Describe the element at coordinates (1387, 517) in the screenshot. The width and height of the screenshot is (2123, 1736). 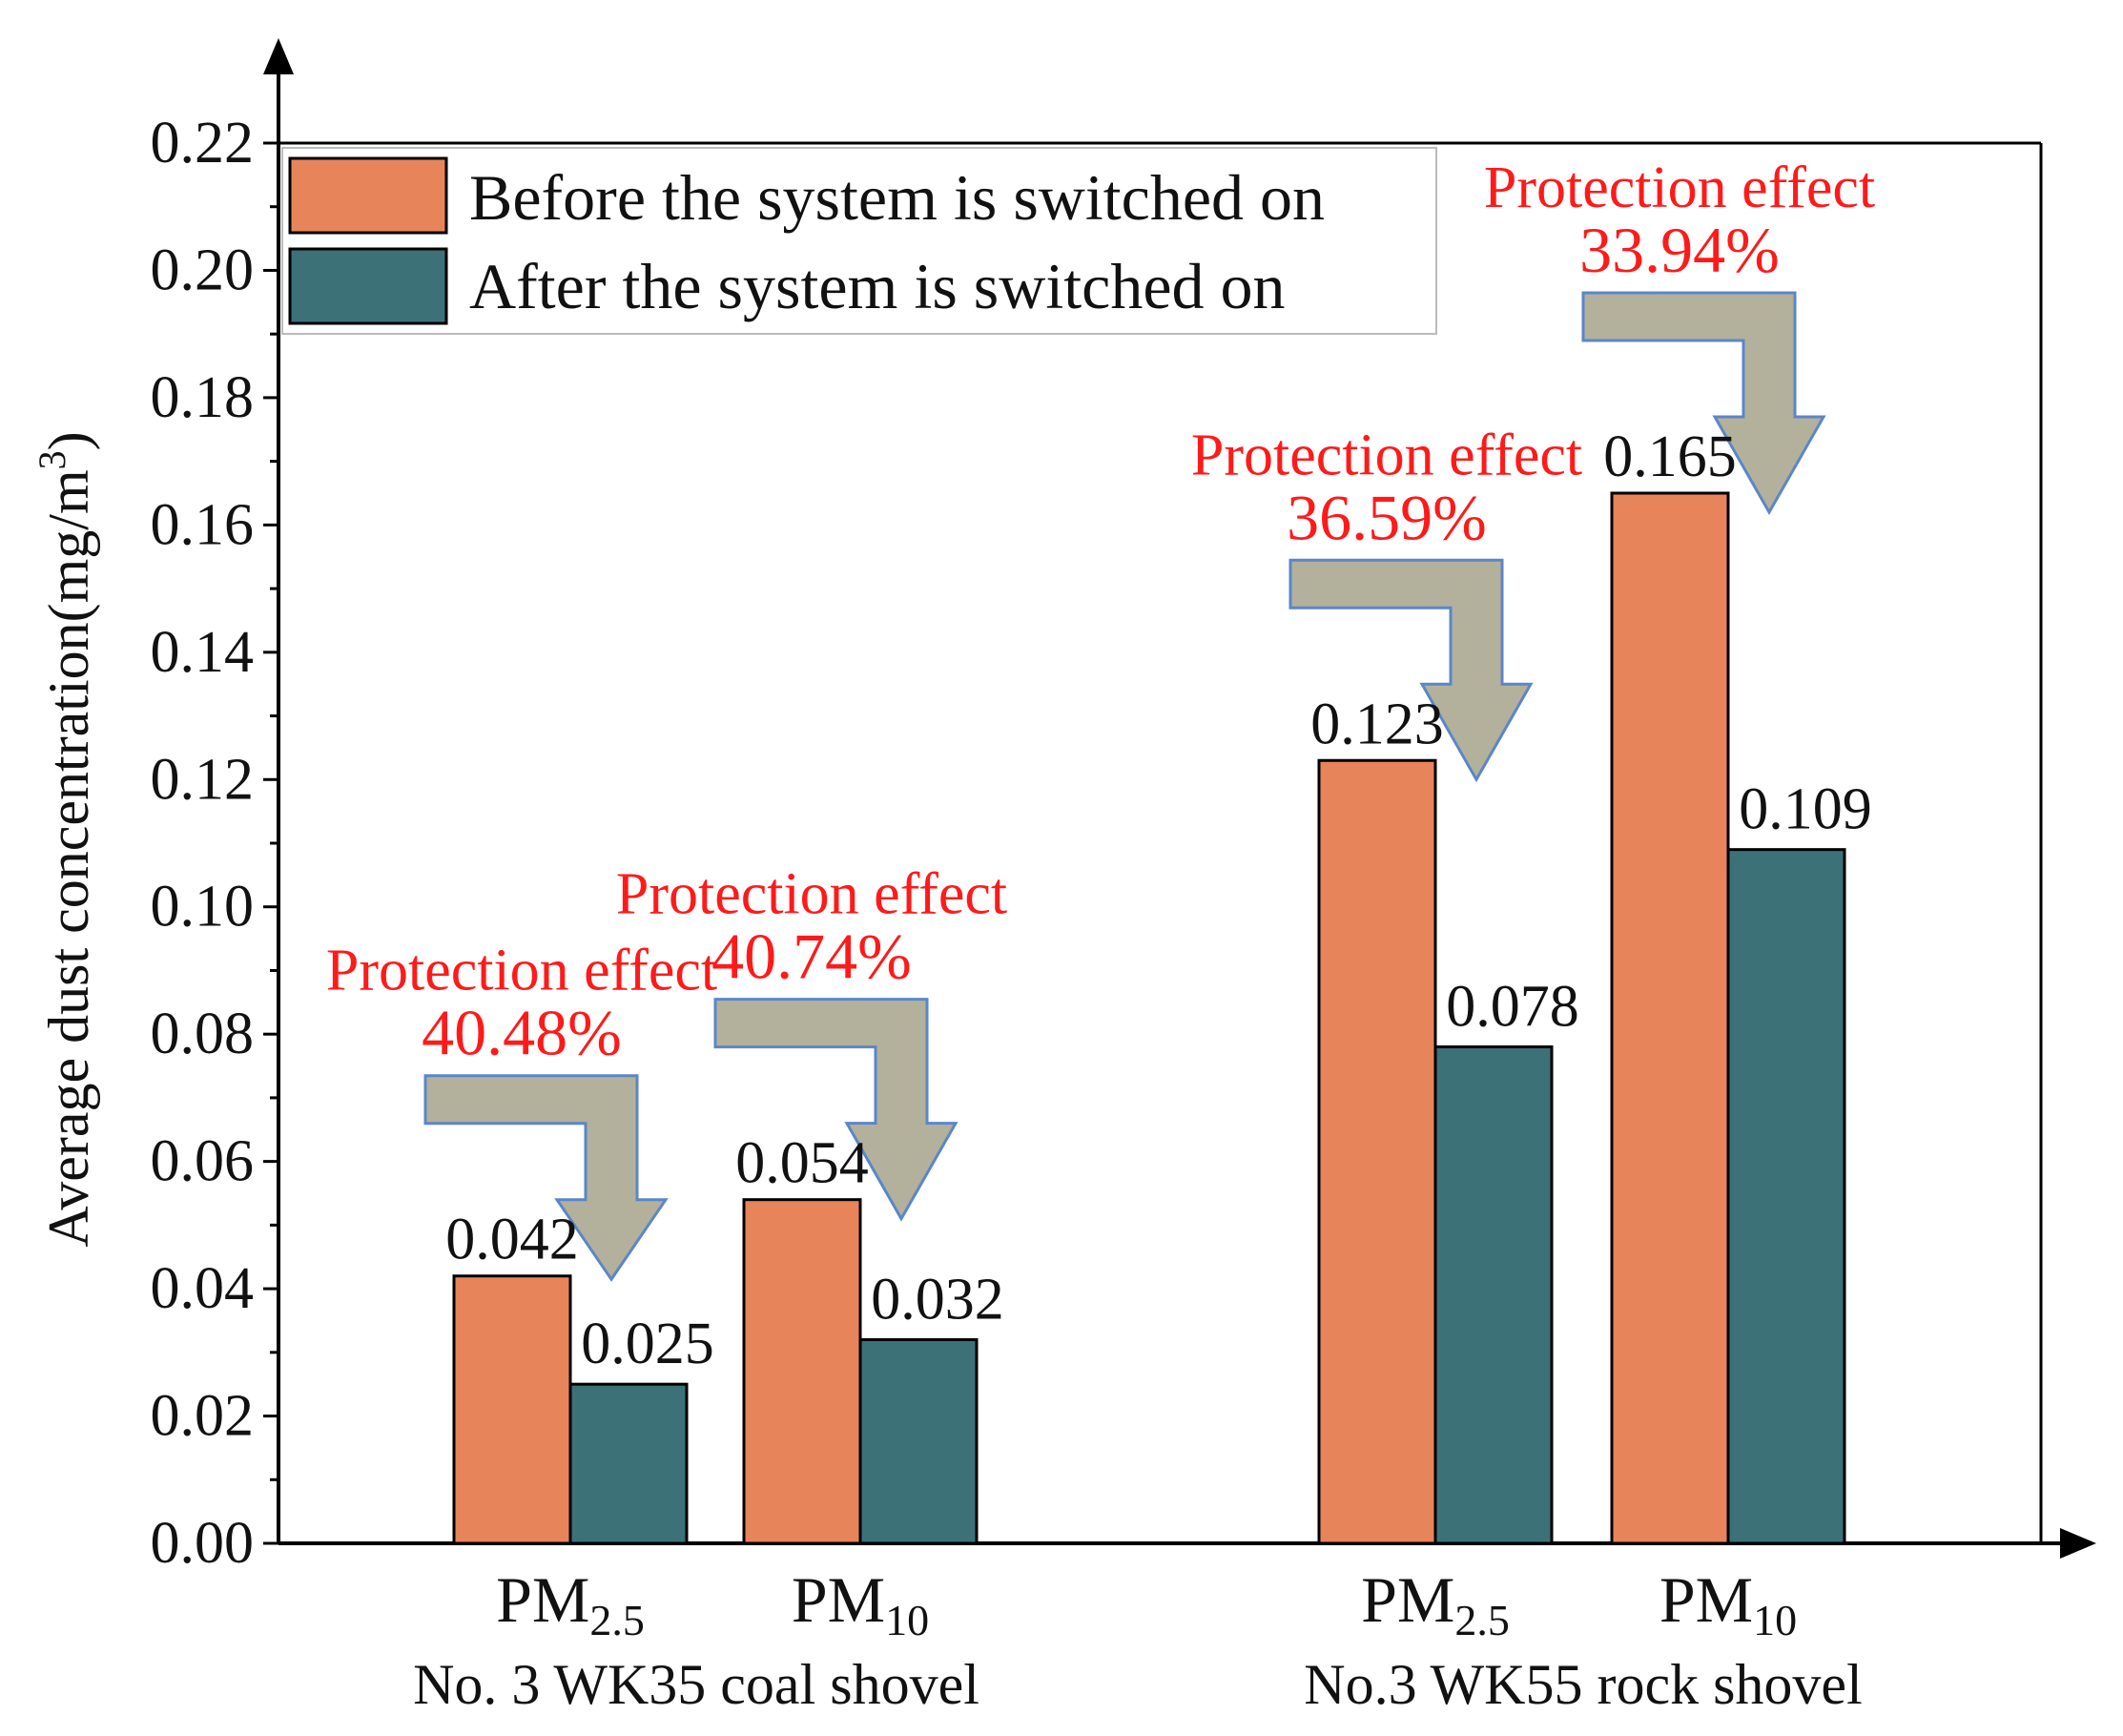
I see `protection-effect-percent: 36.59%` at that location.